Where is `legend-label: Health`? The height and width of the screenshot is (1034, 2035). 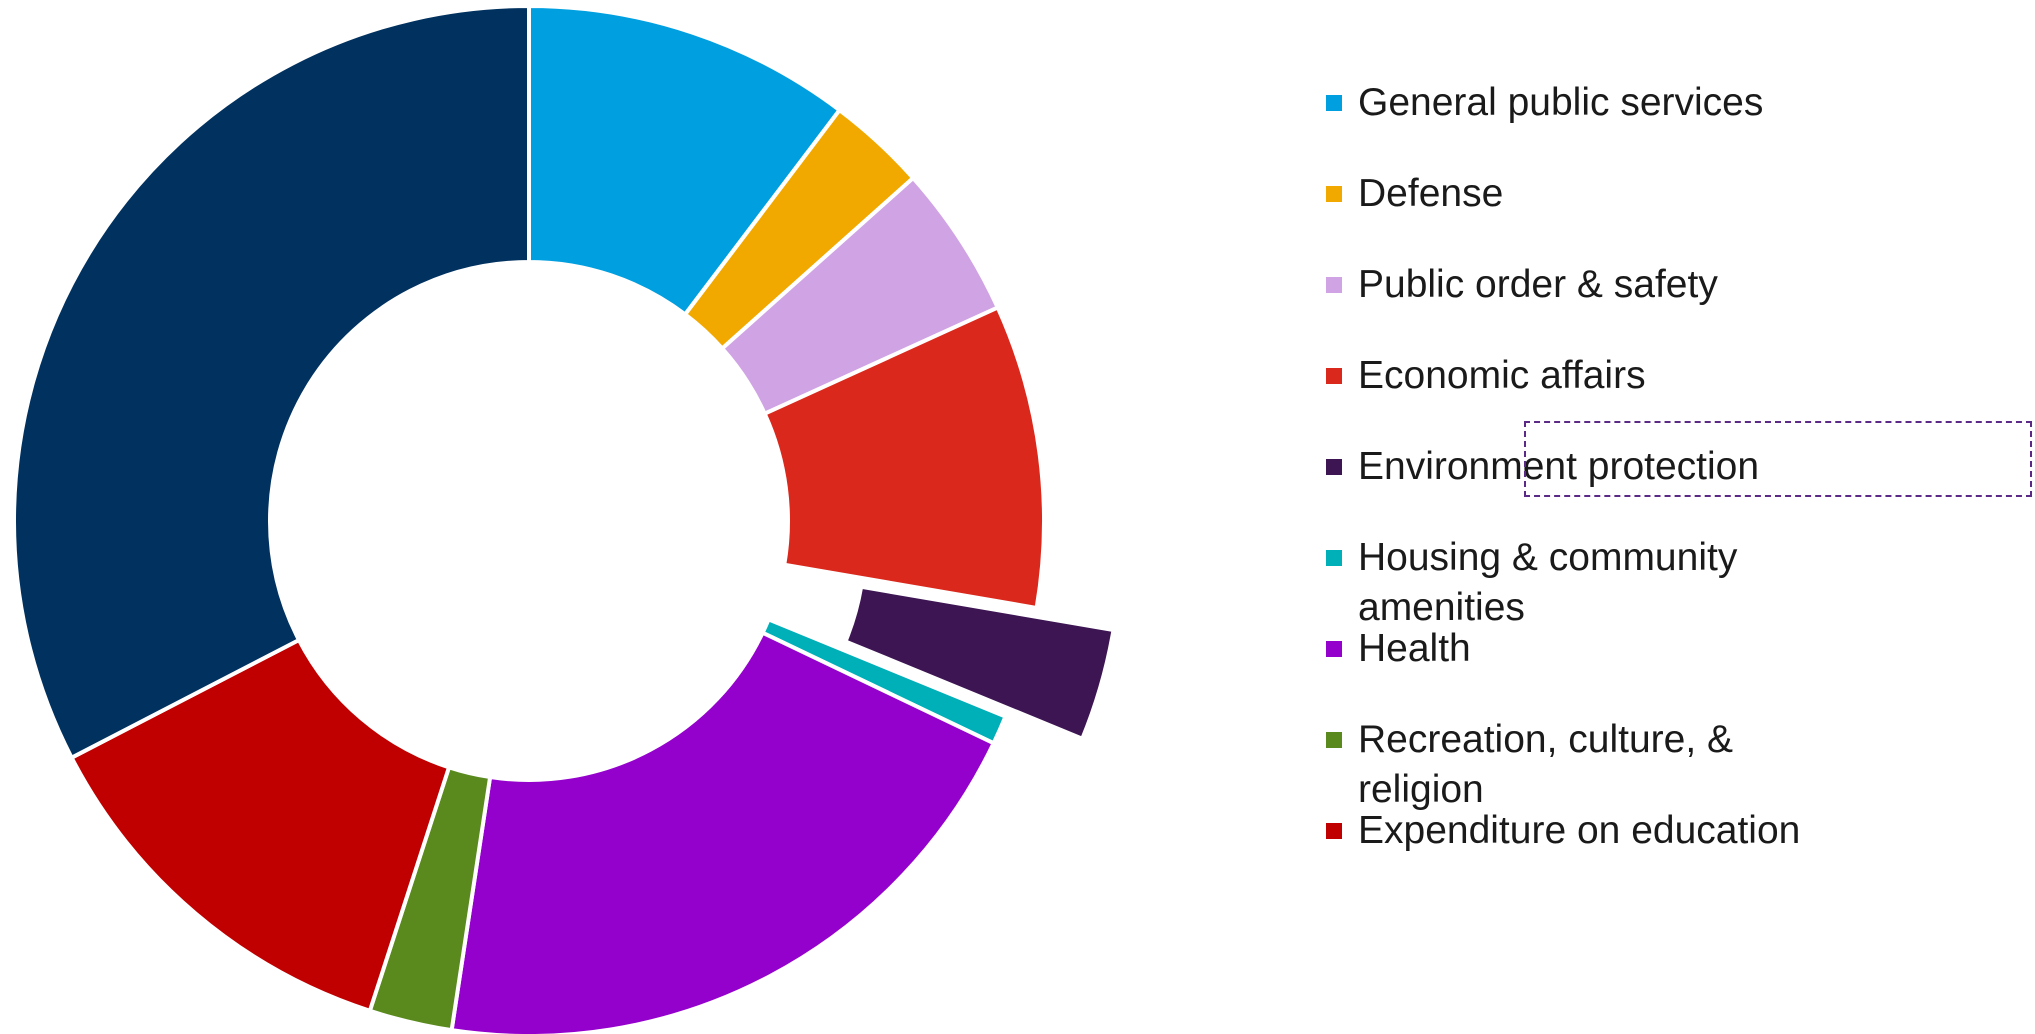
legend-label: Health is located at coordinates (1414, 648).